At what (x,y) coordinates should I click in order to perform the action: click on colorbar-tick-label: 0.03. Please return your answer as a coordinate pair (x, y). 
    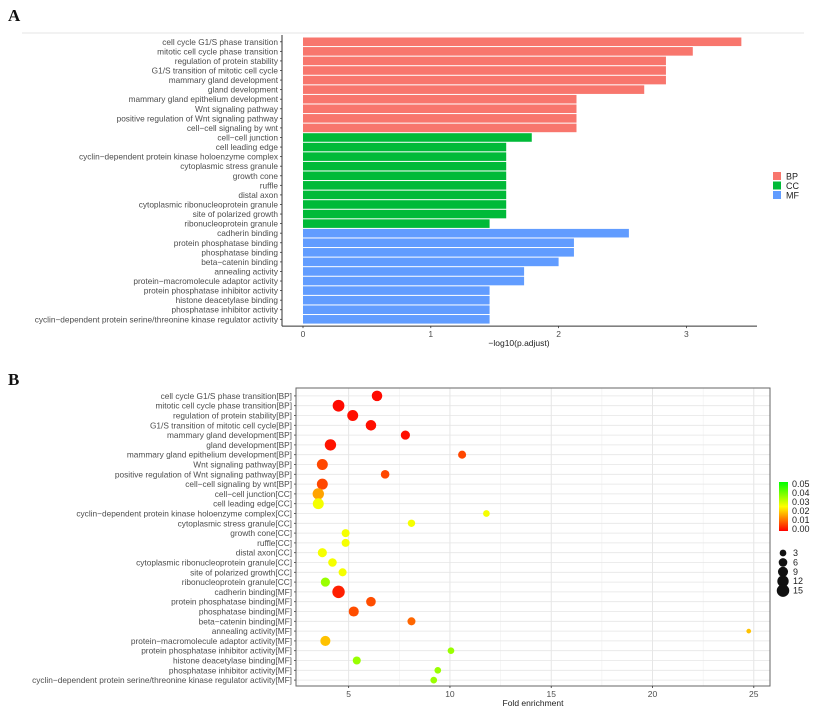
    Looking at the image, I should click on (801, 502).